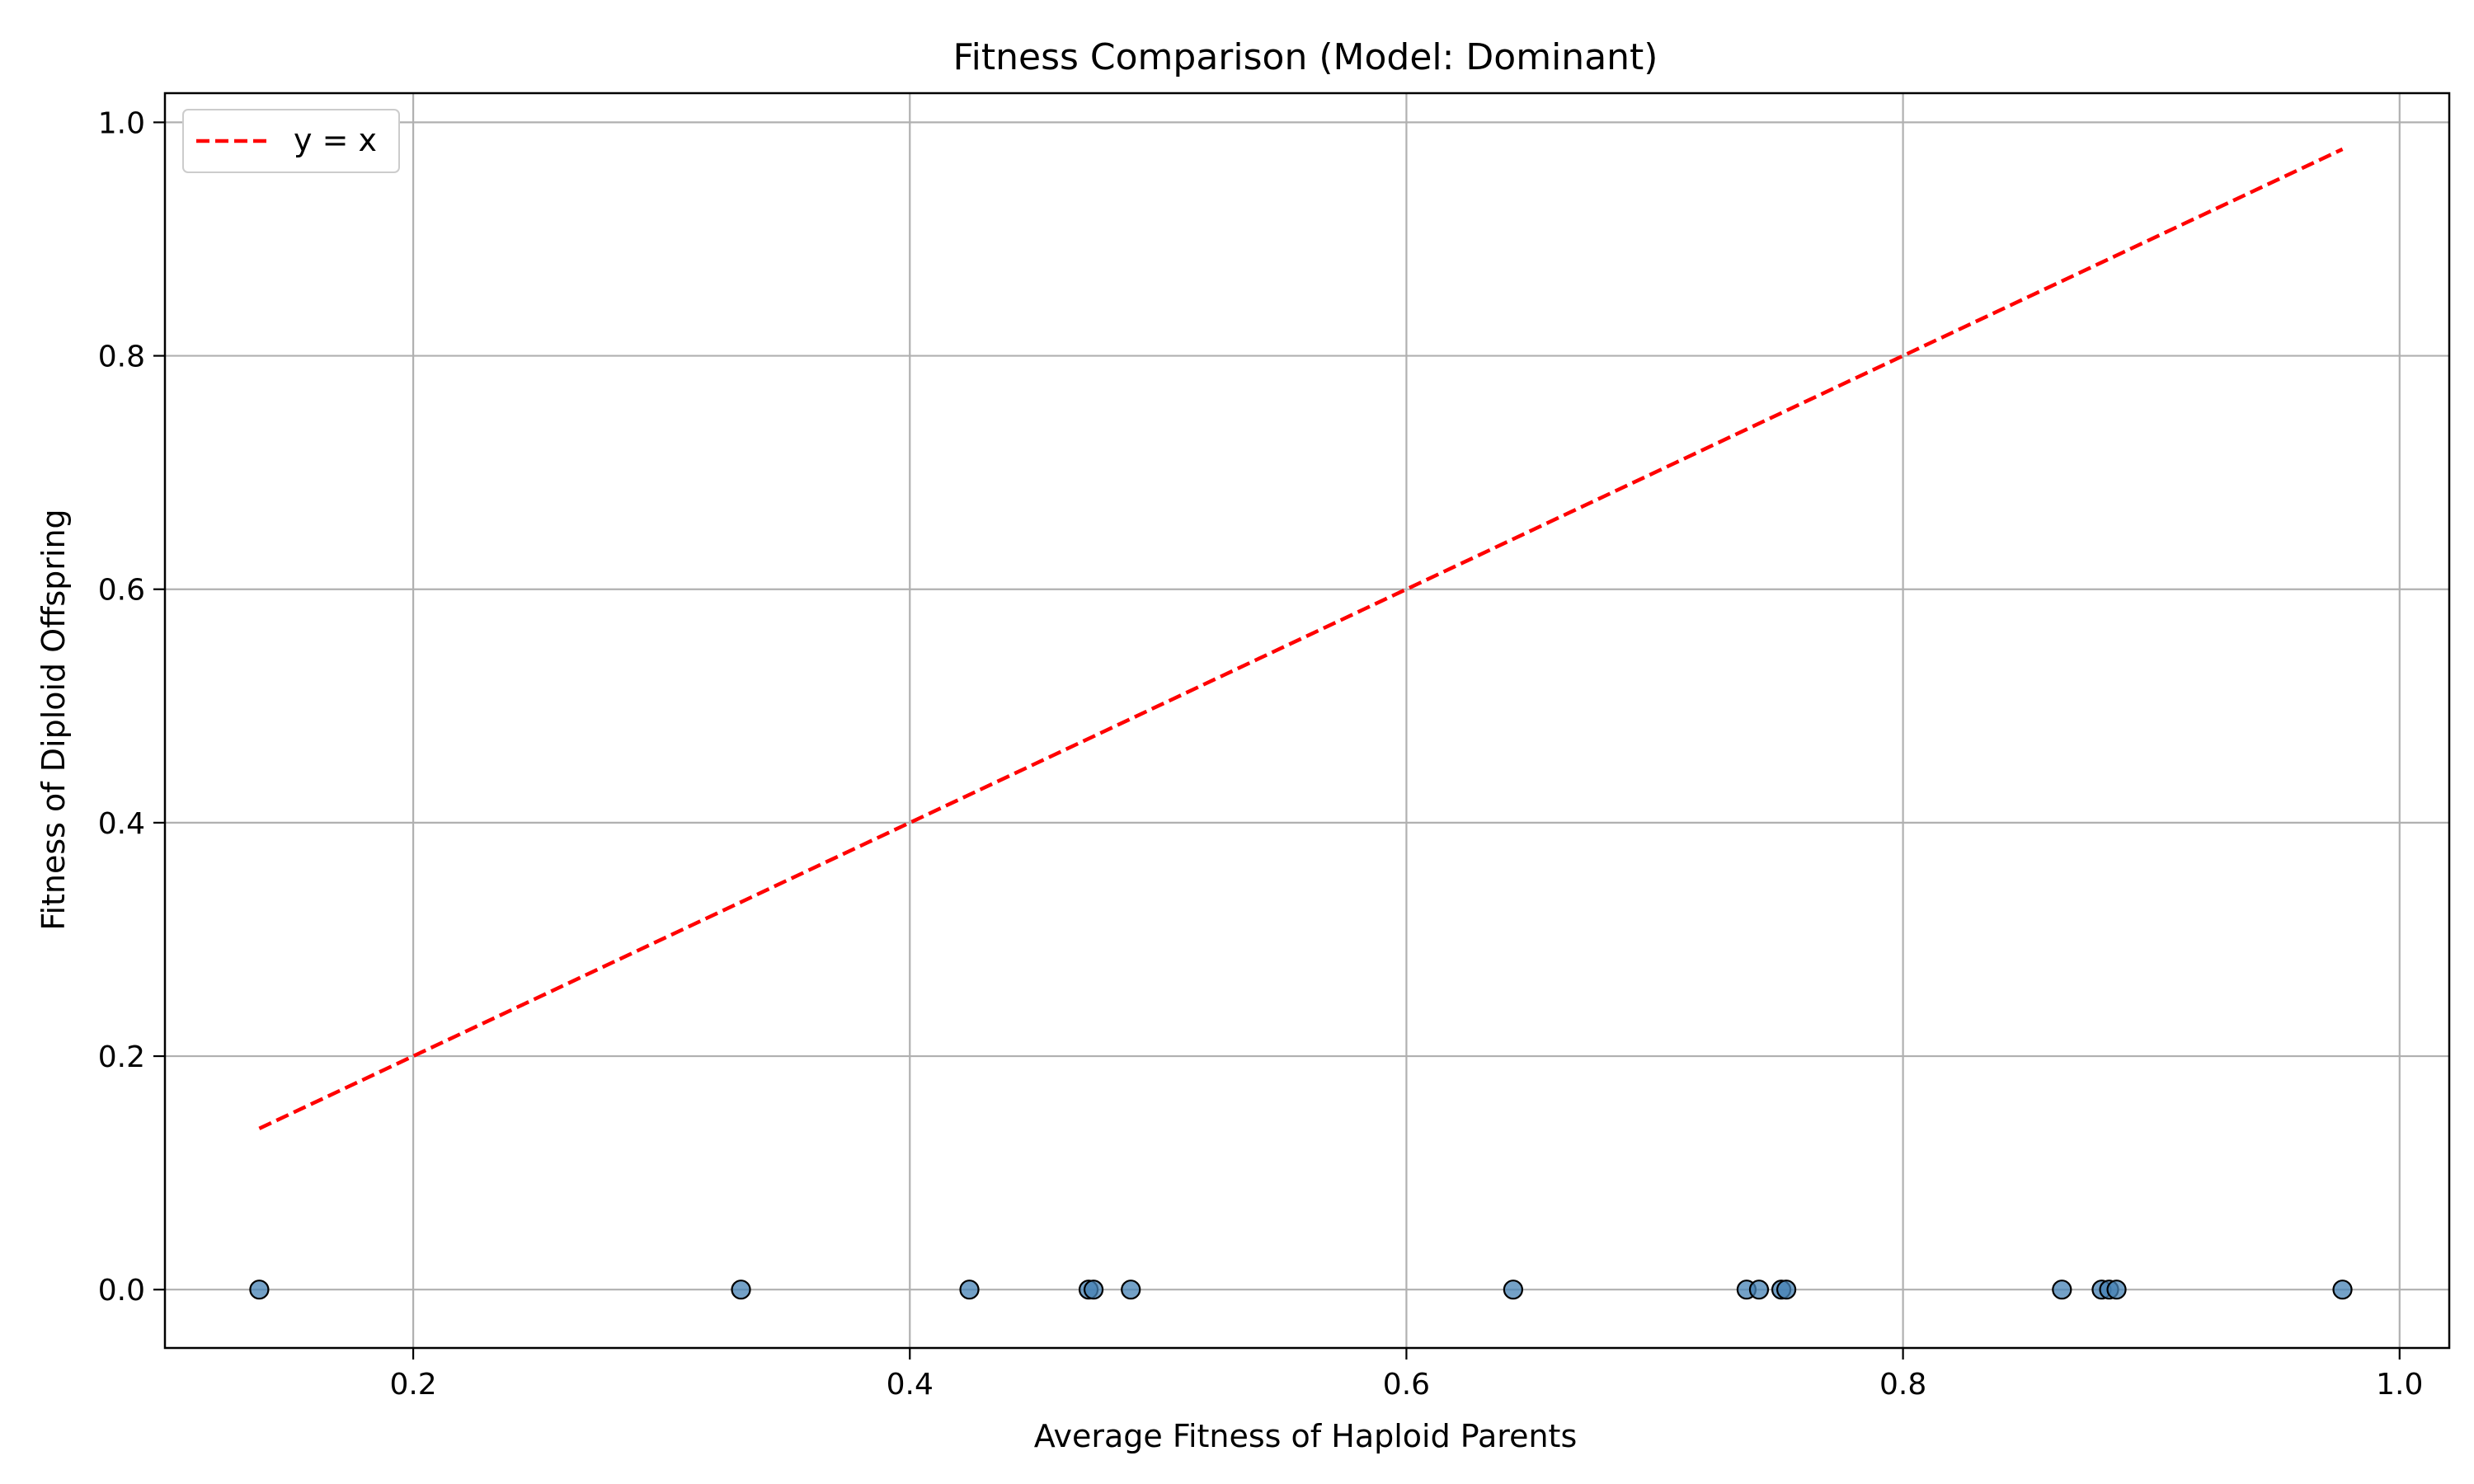  What do you see at coordinates (910, 1385) in the screenshot?
I see `x-tick-label: 0.4` at bounding box center [910, 1385].